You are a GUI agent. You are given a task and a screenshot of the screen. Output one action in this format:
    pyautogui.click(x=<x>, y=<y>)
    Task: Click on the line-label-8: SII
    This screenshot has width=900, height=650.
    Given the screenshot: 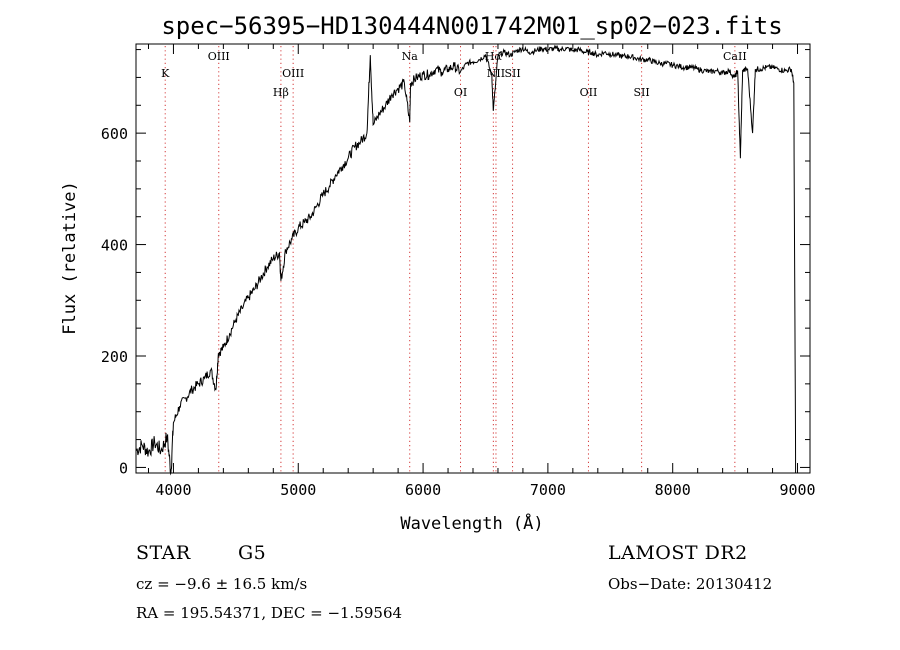 What is the action you would take?
    pyautogui.click(x=512, y=73)
    